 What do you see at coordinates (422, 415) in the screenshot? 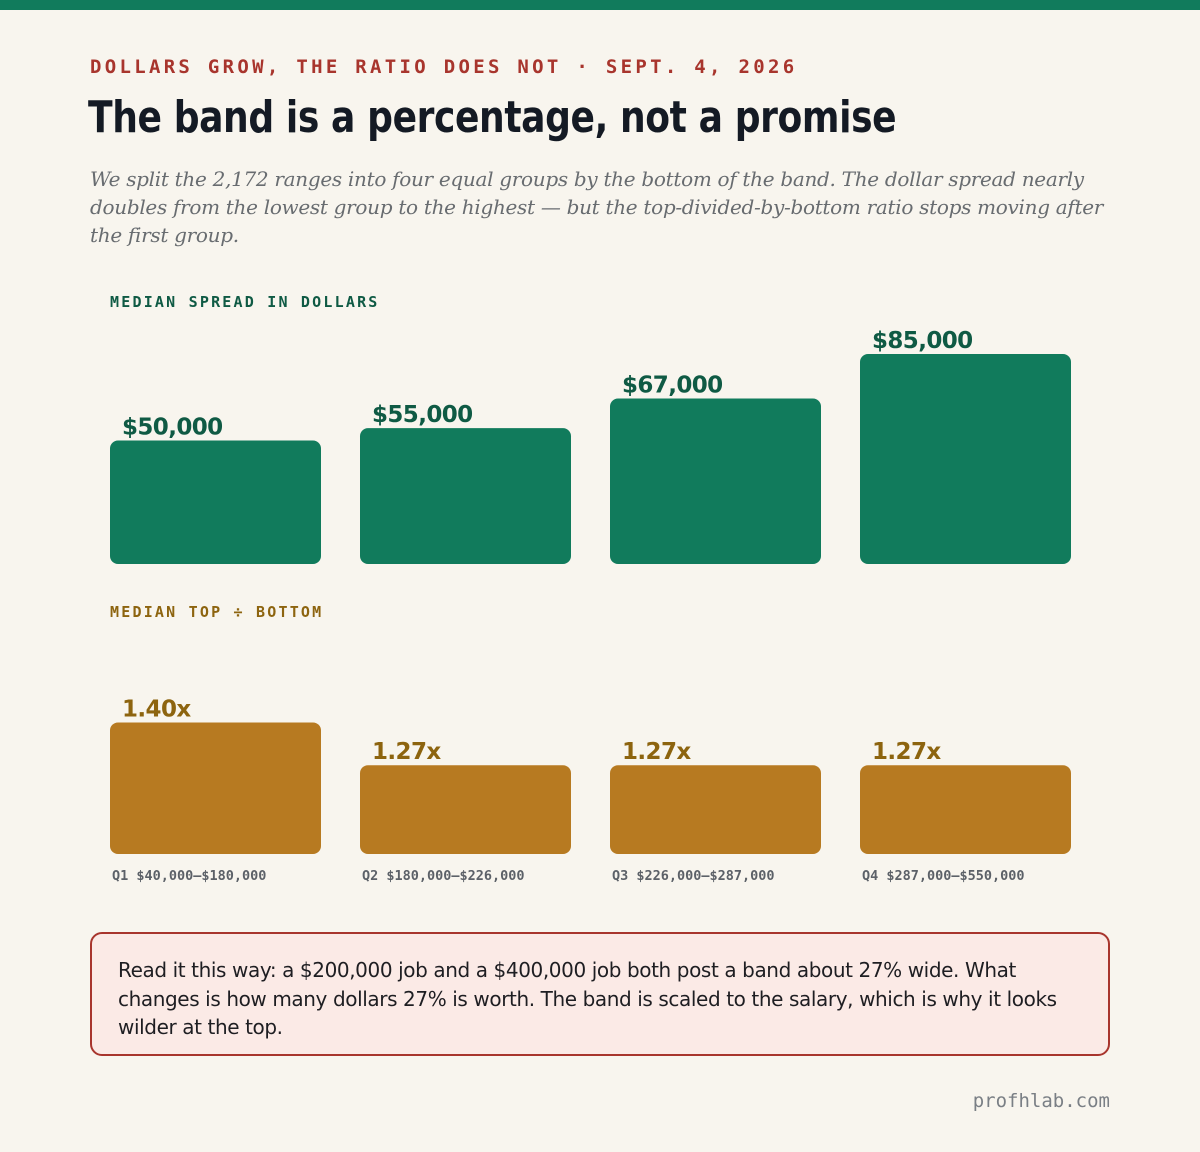
I see `spread-value-label-2: $55,000` at bounding box center [422, 415].